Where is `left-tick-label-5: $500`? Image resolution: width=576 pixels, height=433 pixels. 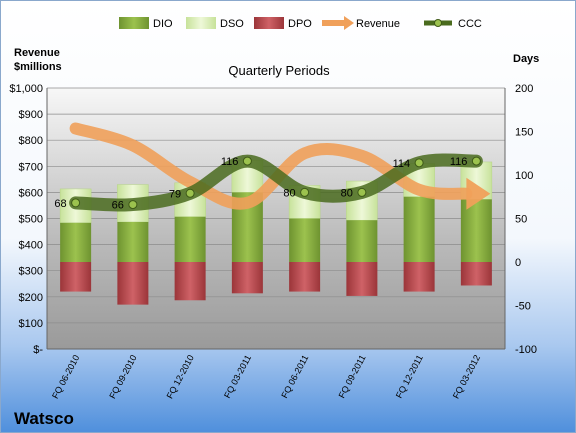 left-tick-label-5: $500 is located at coordinates (31, 220).